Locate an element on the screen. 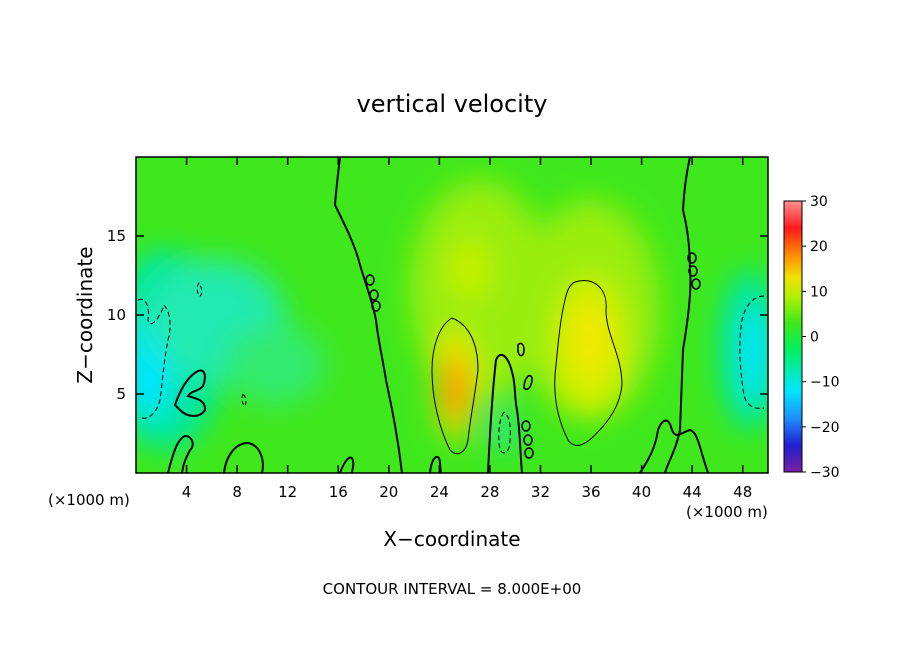 Image resolution: width=904 pixels, height=654 pixels. y-tick-label: 15 is located at coordinates (116, 236).